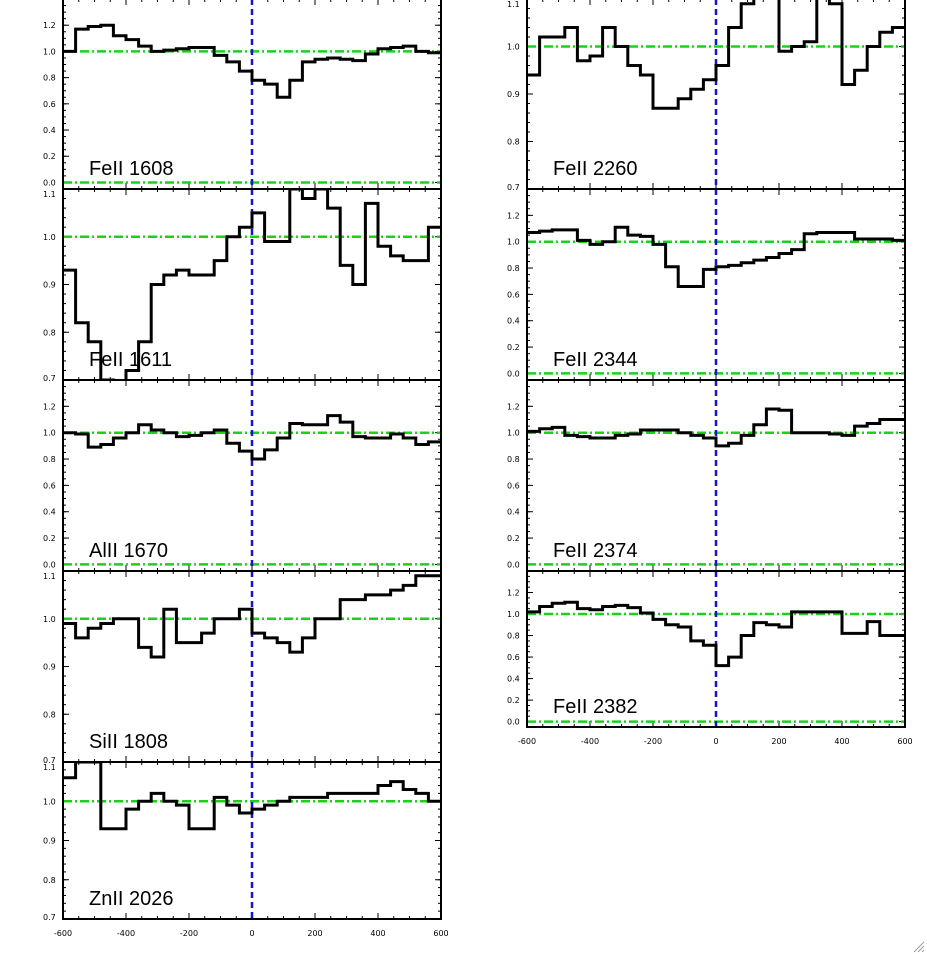 The width and height of the screenshot is (927, 955). What do you see at coordinates (242, 667) in the screenshot?
I see `panel-siii-1808: 0.7 0.8 0.9 1.0 1.1 SiII 1808` at bounding box center [242, 667].